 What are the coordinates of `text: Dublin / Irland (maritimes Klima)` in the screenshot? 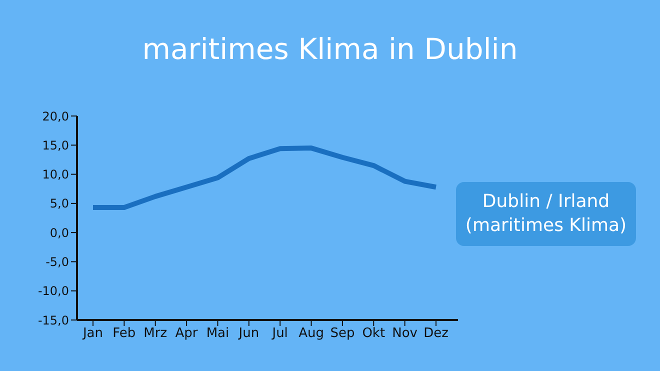 It's located at (546, 214).